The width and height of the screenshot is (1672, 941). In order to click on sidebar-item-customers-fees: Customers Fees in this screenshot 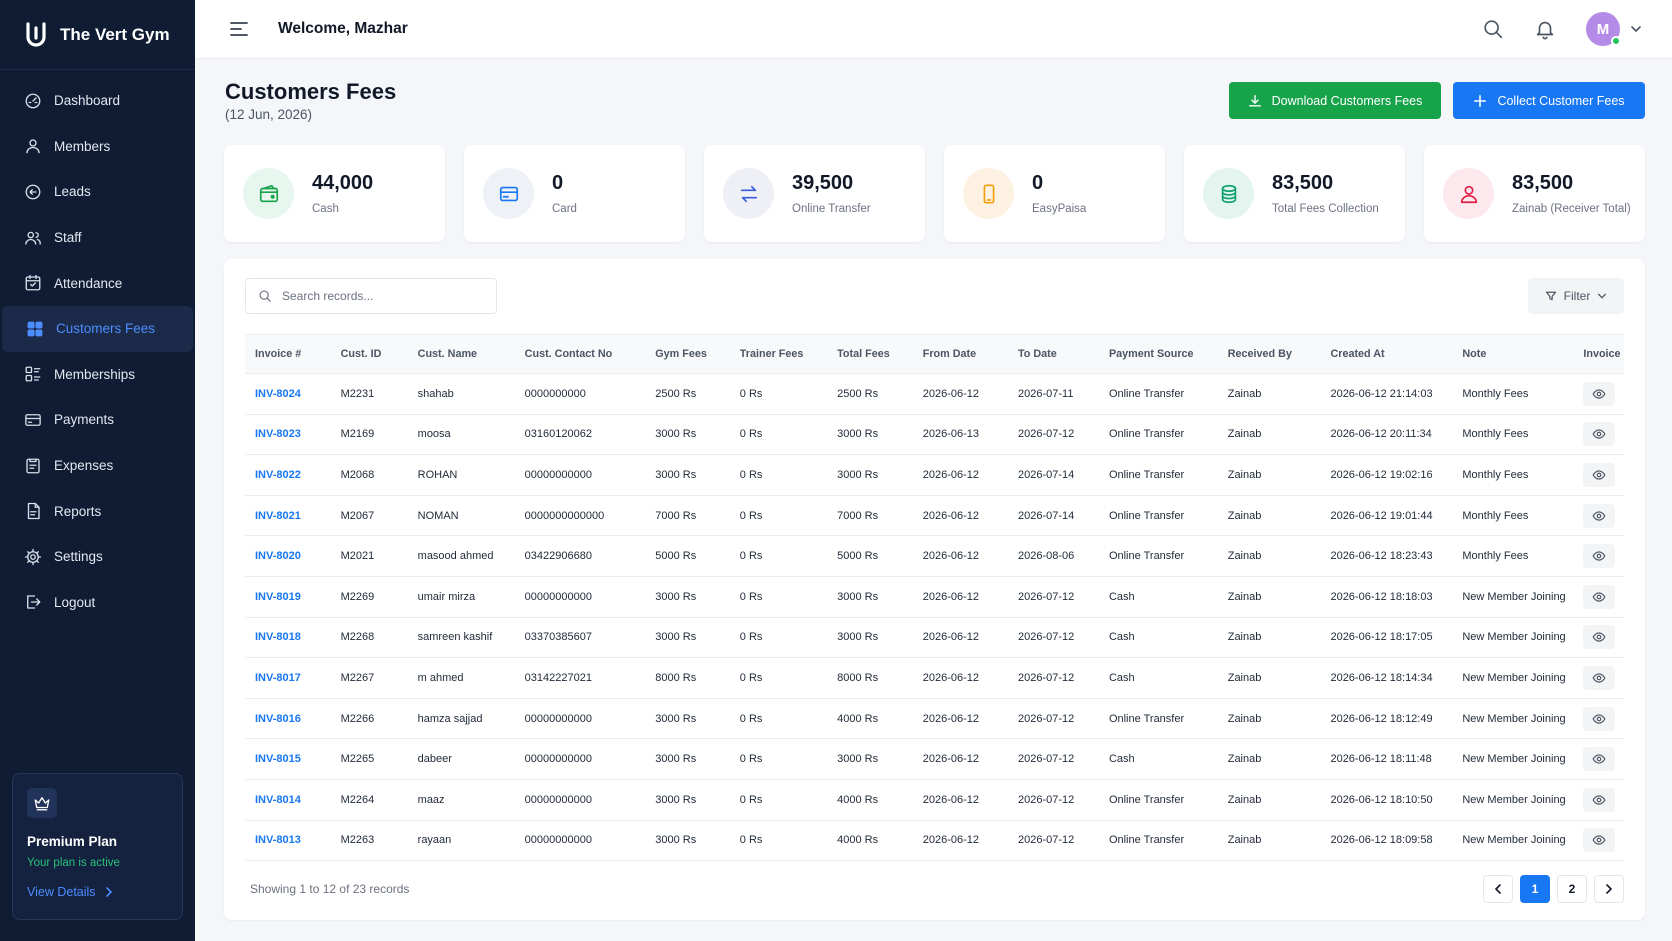, I will do `click(97, 328)`.